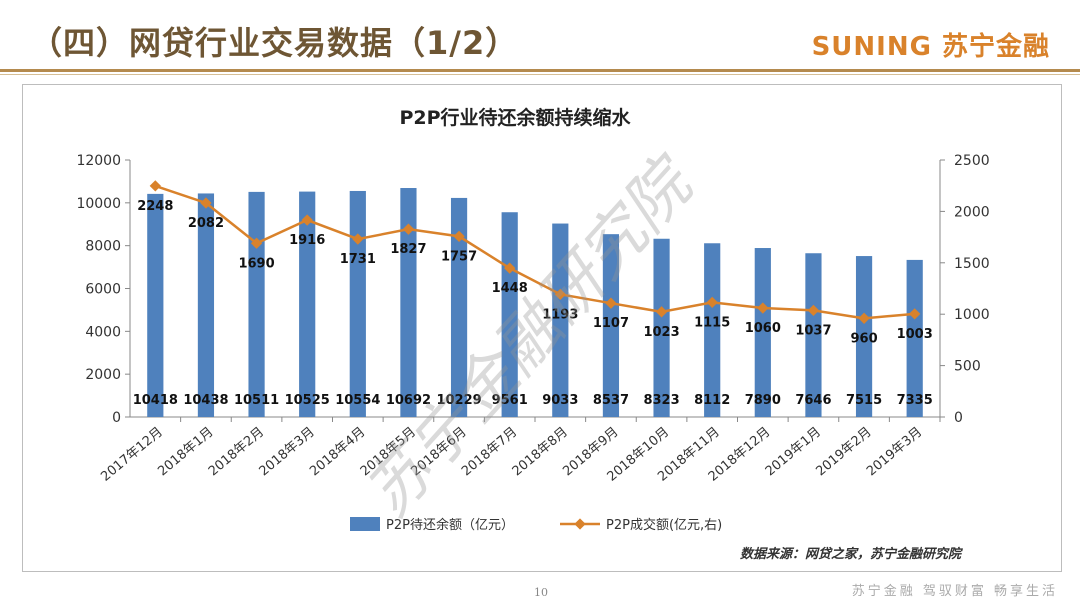  Describe the element at coordinates (972, 212) in the screenshot. I see `y-right-tick-label: 2000` at that location.